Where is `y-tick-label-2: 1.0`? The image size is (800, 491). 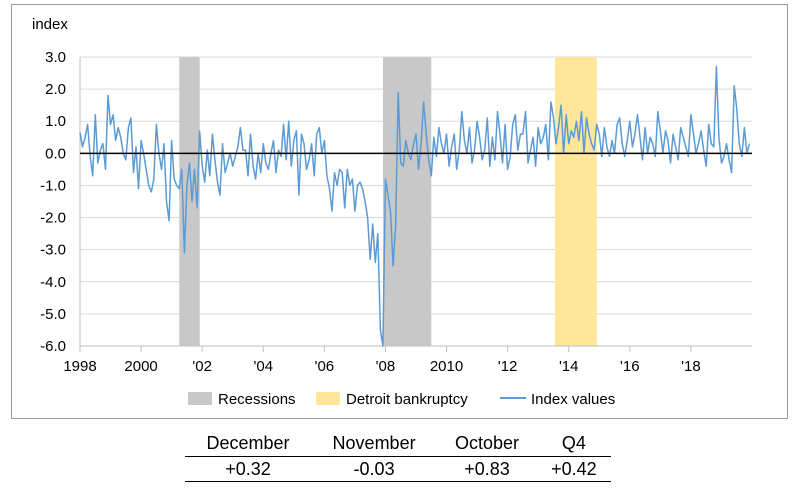
y-tick-label-2: 1.0 is located at coordinates (55, 121).